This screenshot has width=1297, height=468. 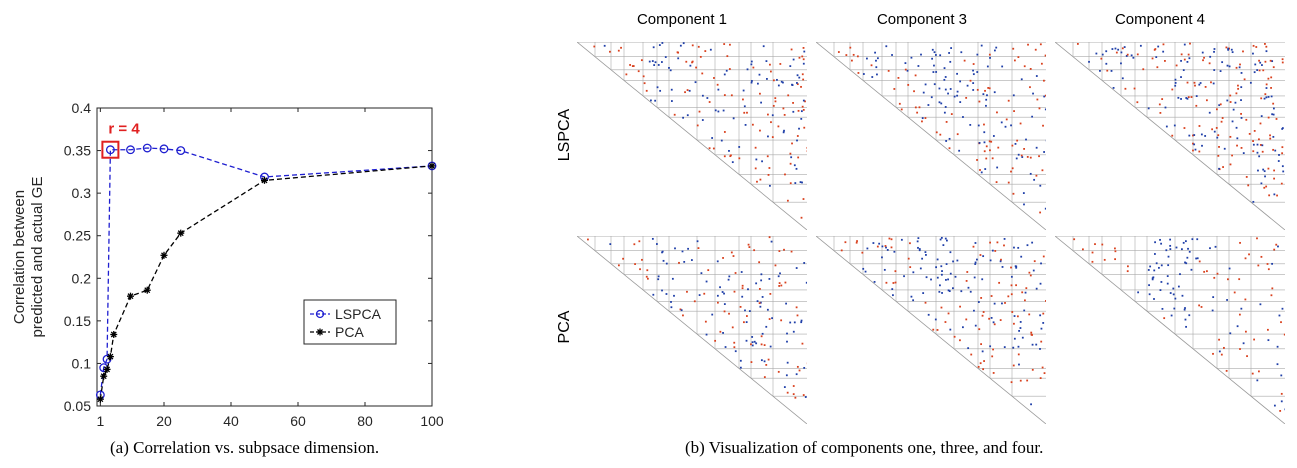 What do you see at coordinates (77, 151) in the screenshot?
I see `y-tick-label: 0.35` at bounding box center [77, 151].